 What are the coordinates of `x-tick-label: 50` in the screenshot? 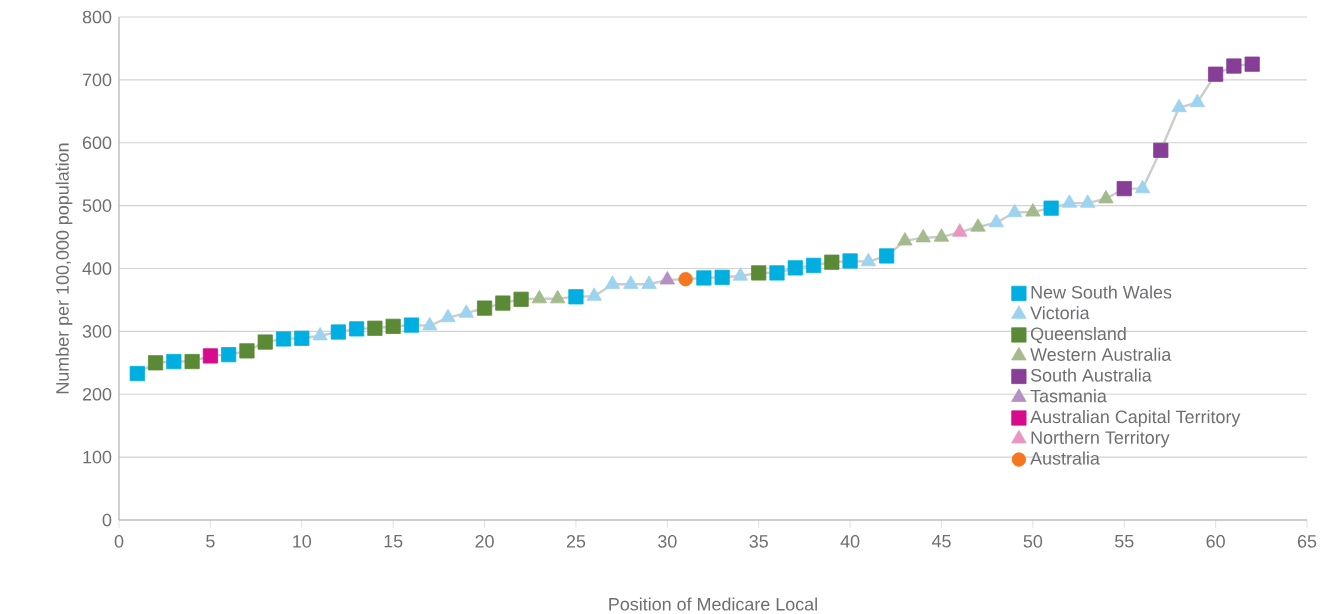 It's located at (1033, 541).